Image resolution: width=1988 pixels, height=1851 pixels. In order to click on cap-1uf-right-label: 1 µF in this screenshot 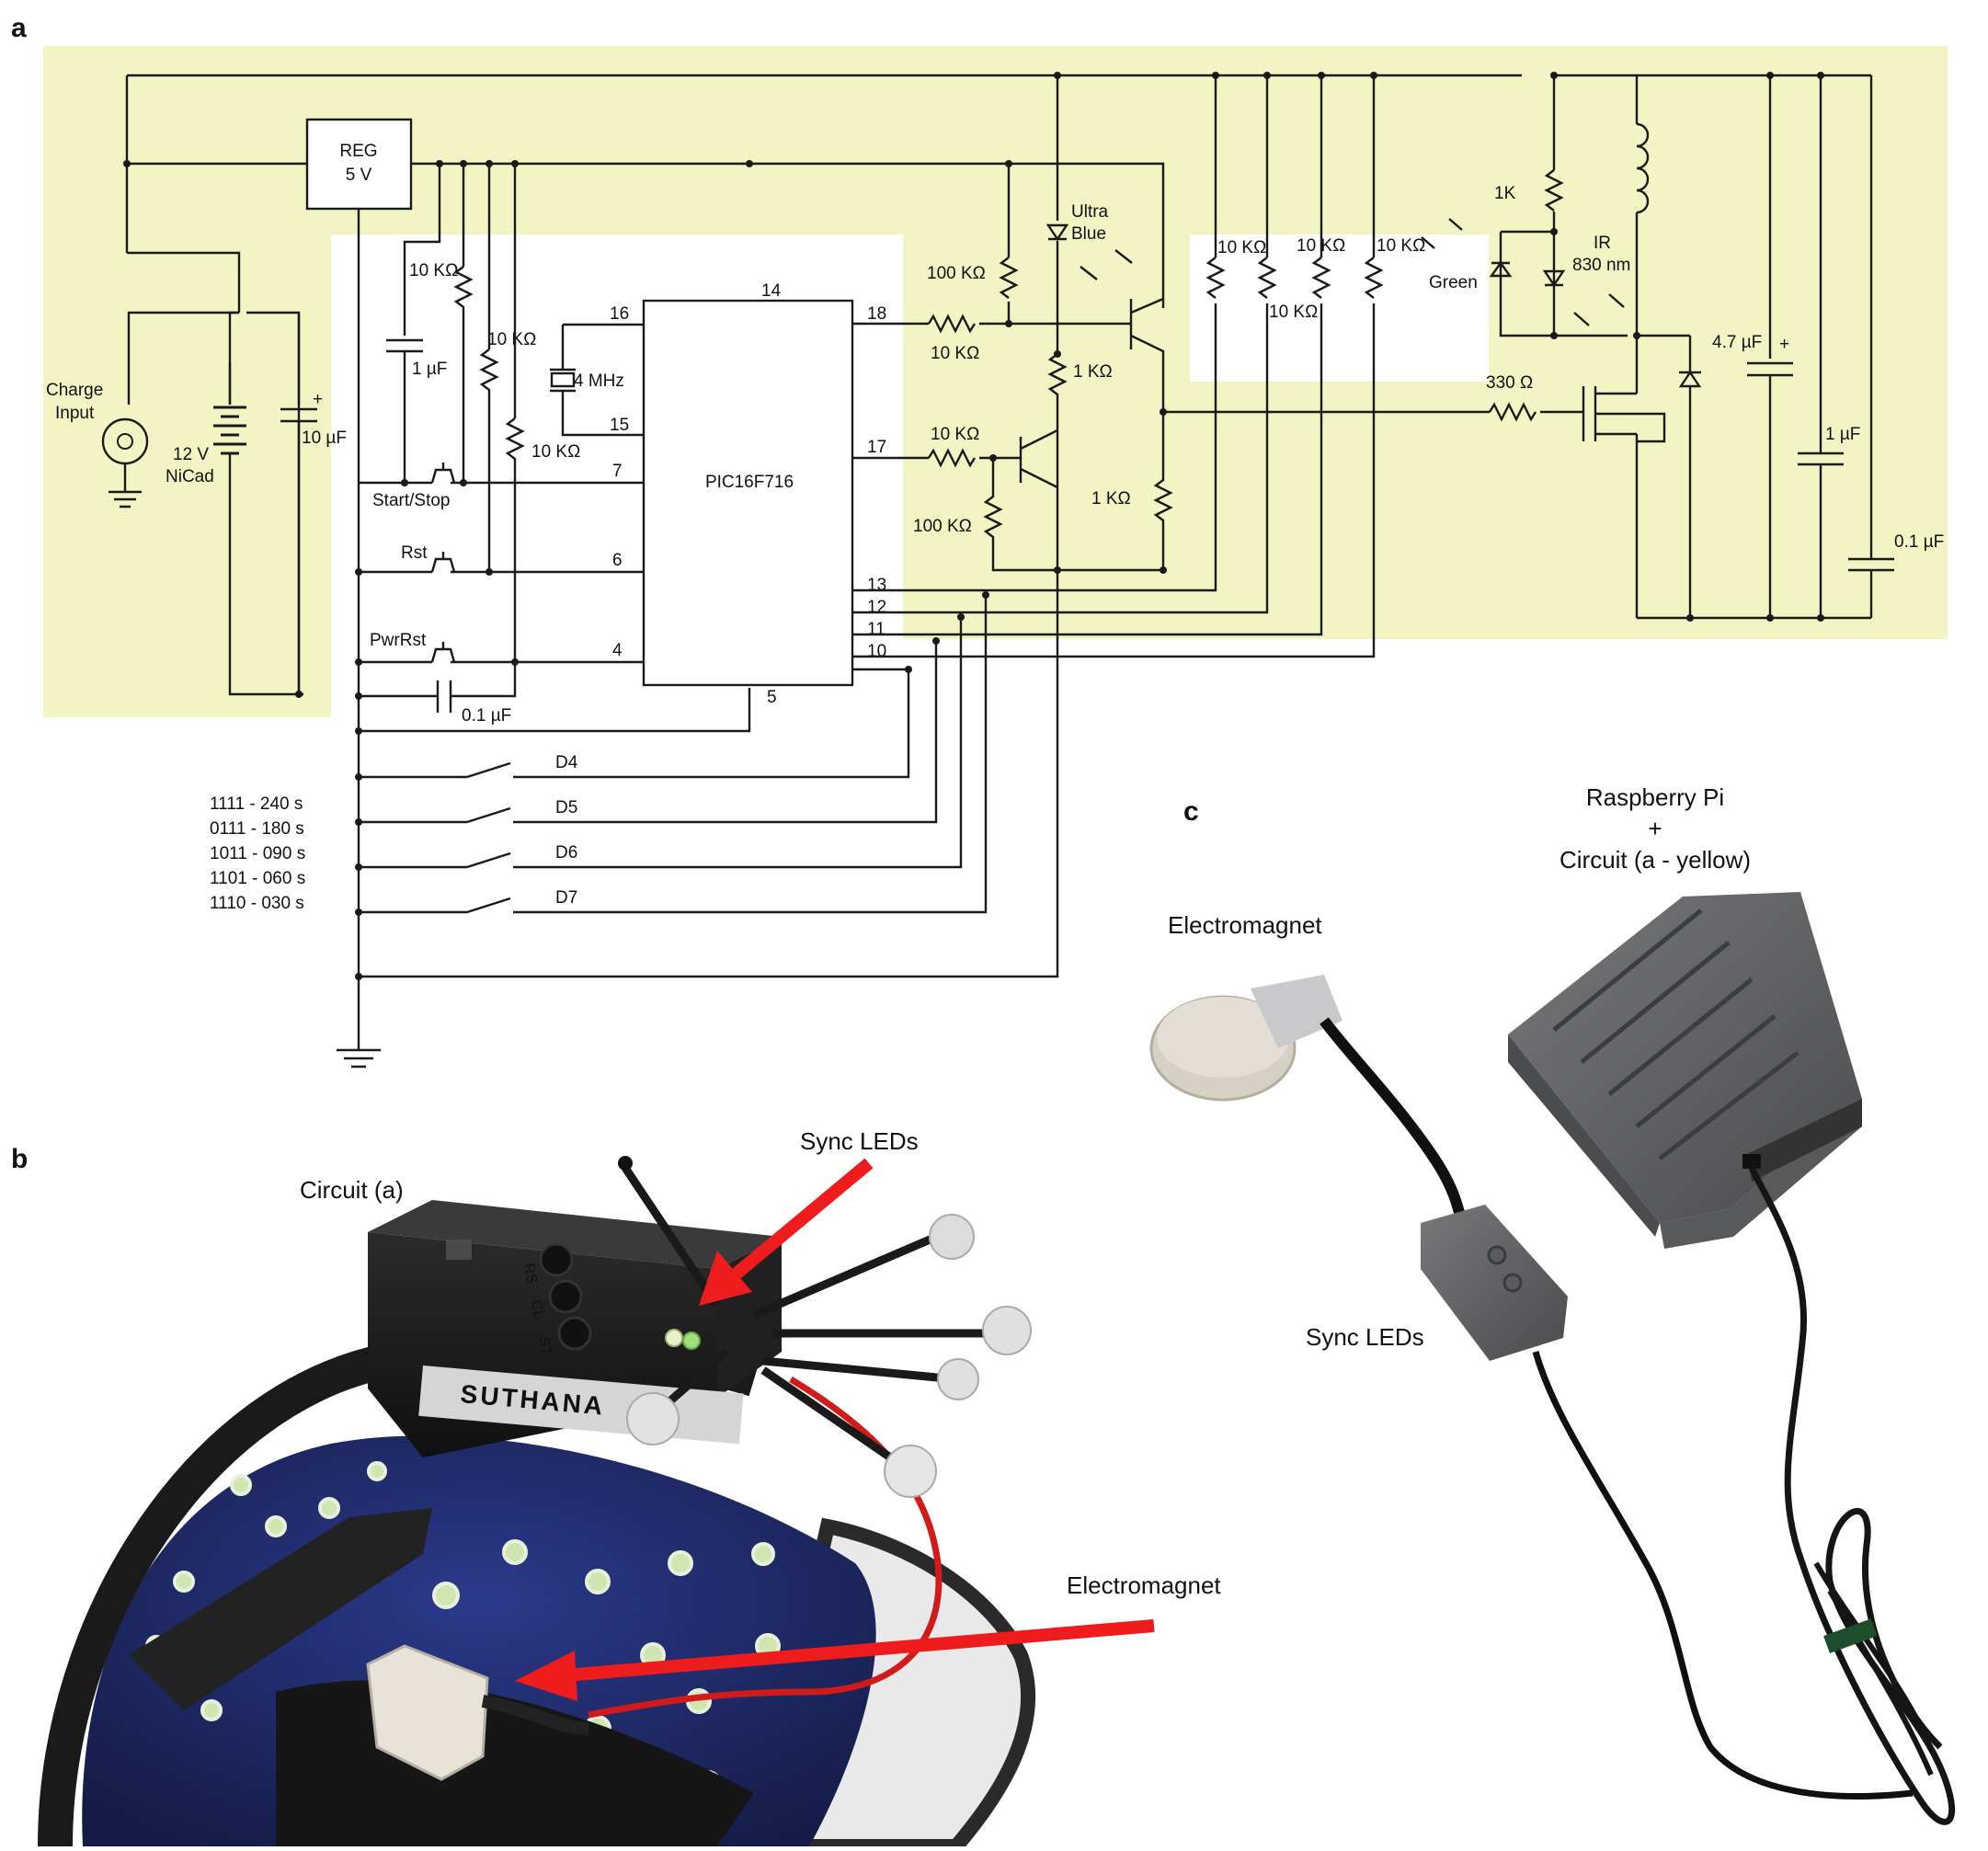, I will do `click(1842, 435)`.